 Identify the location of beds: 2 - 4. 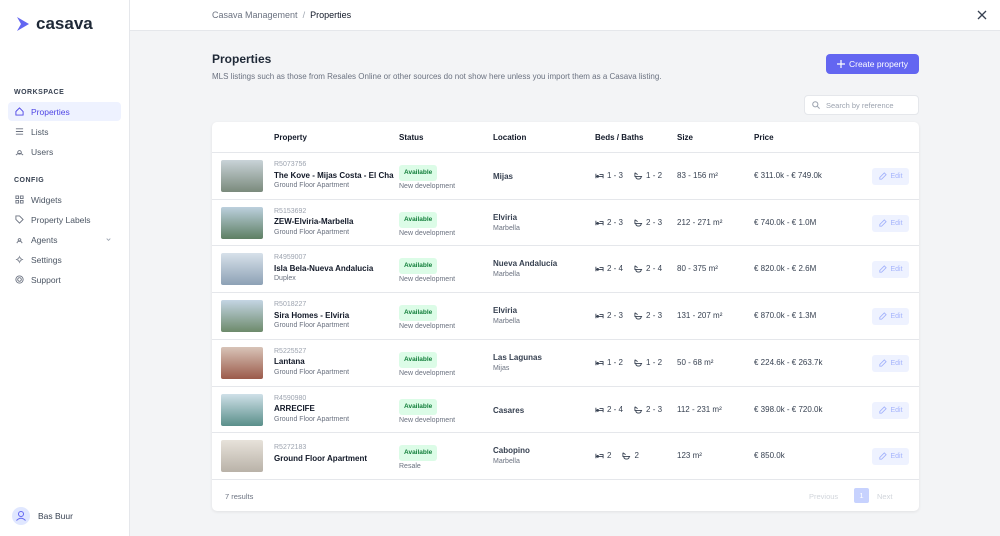
(615, 409).